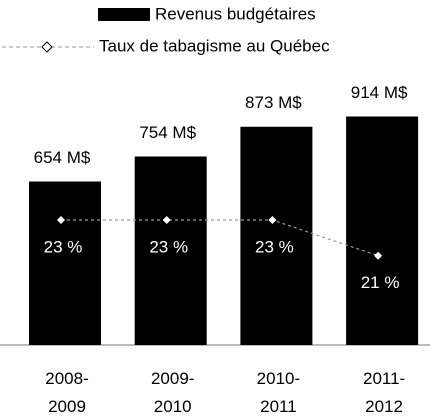 The height and width of the screenshot is (417, 430). What do you see at coordinates (384, 392) in the screenshot?
I see `x-tick-label: 2011-2012` at bounding box center [384, 392].